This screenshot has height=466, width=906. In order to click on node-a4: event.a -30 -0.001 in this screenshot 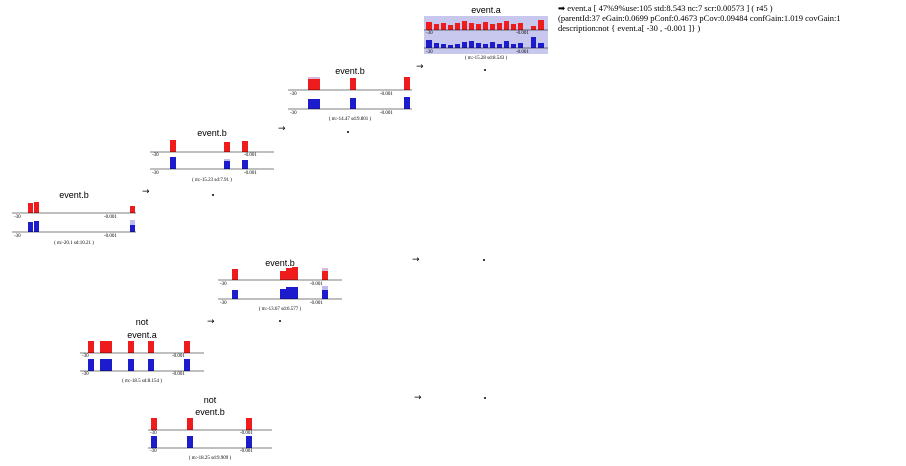, I will do `click(486, 35)`.